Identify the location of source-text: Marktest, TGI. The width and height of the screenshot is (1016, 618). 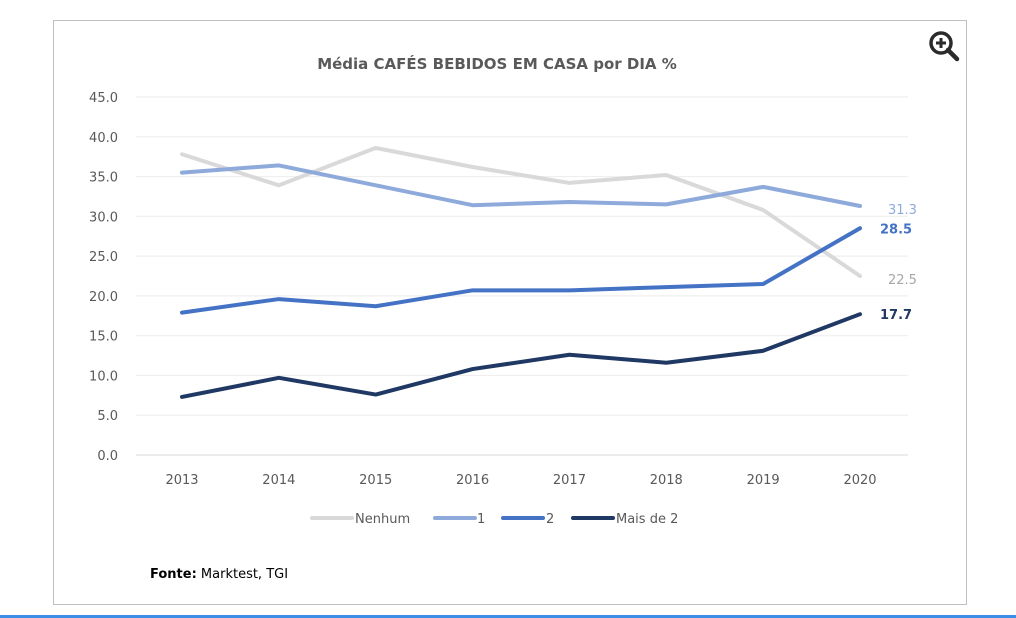
(242, 574).